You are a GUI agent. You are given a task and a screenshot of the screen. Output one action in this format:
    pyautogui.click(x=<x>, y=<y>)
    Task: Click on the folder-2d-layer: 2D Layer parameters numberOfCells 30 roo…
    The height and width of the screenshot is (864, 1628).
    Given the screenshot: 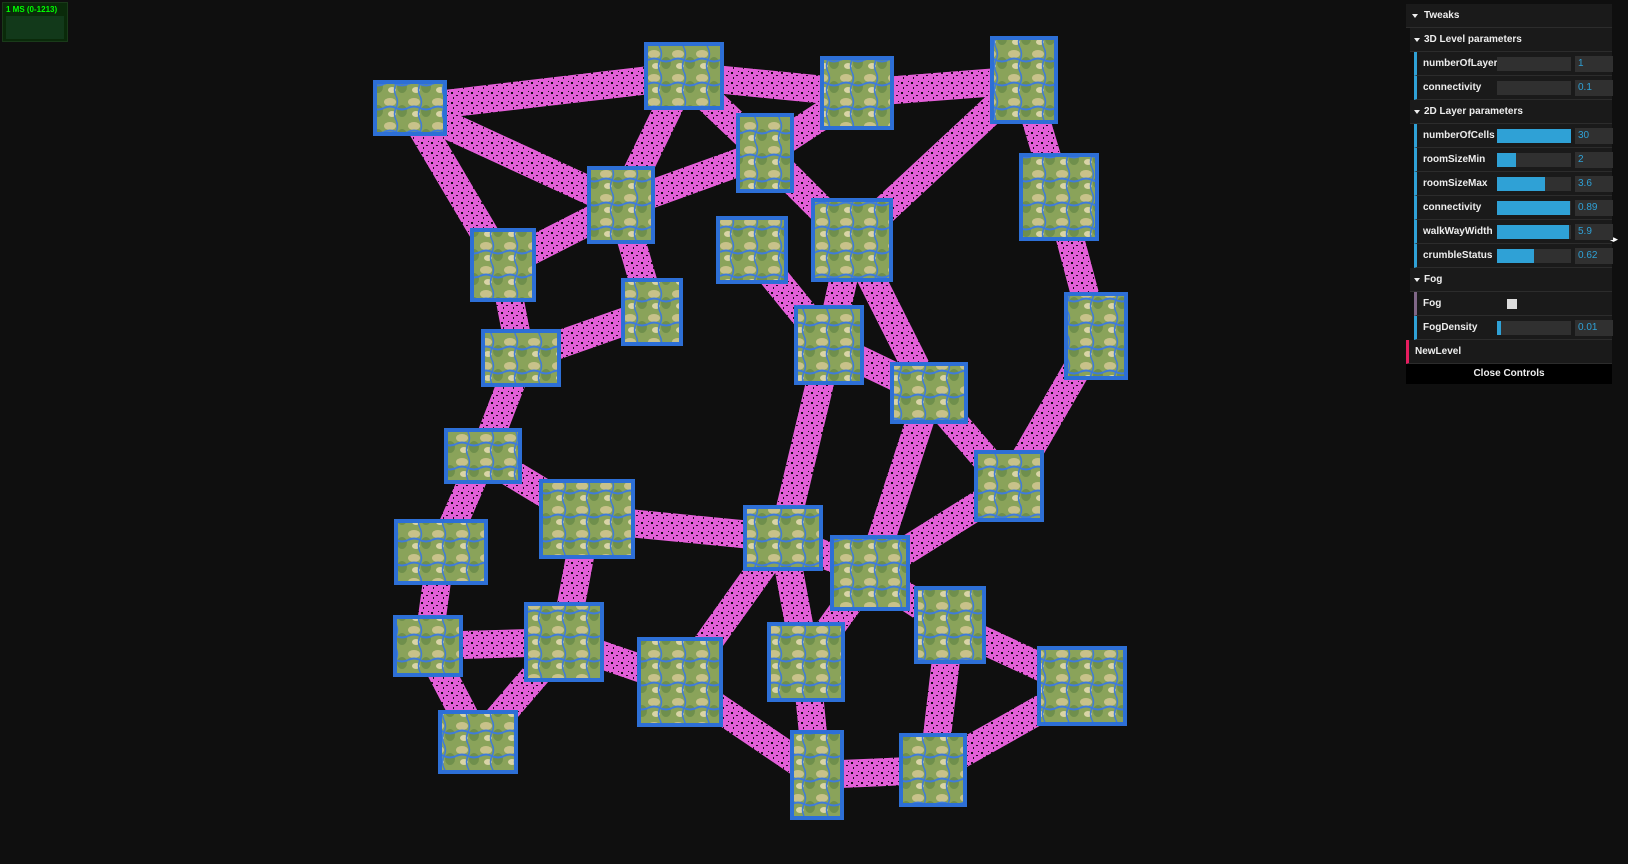 What is the action you would take?
    pyautogui.click(x=1514, y=184)
    